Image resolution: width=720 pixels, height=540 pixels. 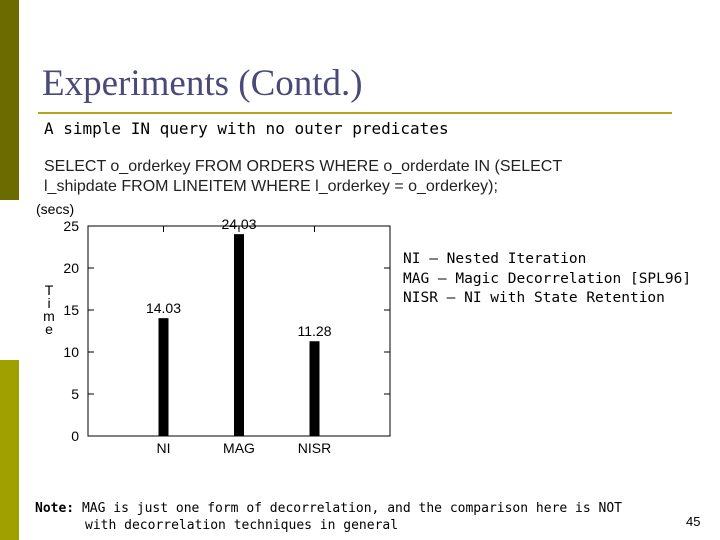 What do you see at coordinates (239, 448) in the screenshot?
I see `x-tick-label: MAG` at bounding box center [239, 448].